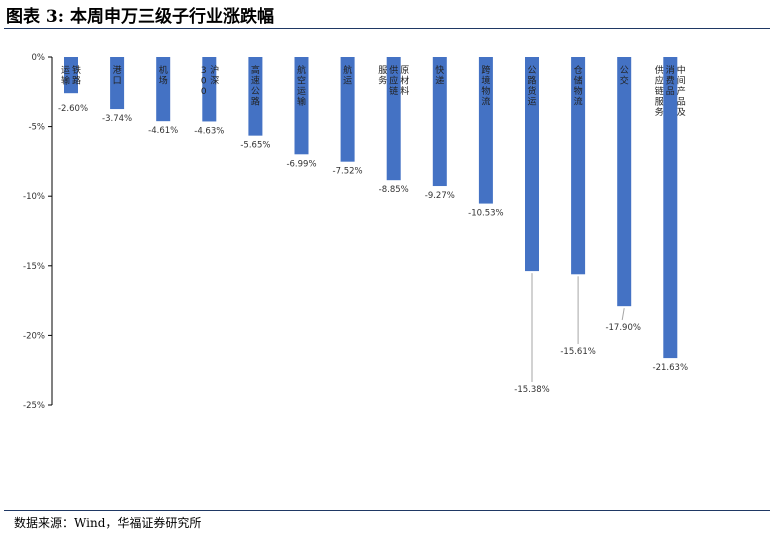 The width and height of the screenshot is (776, 533). Describe the element at coordinates (34, 267) in the screenshot. I see `y-tick-label: -15%` at that location.